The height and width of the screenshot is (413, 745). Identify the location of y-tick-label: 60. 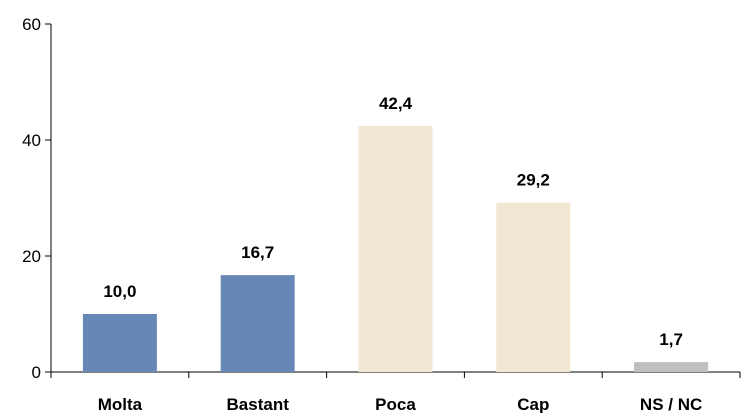
(31, 24).